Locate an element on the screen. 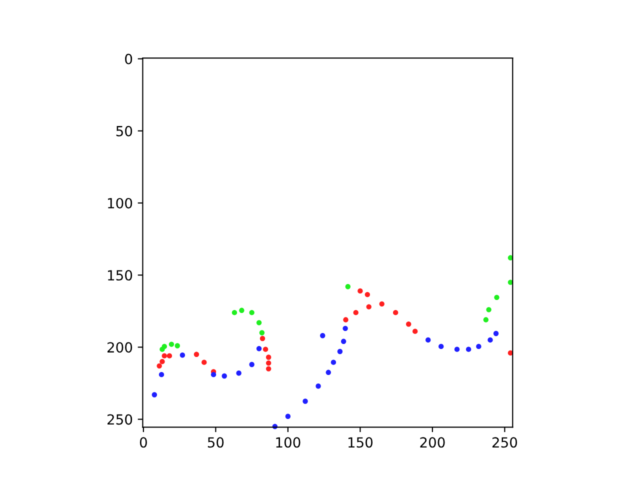  y-tick-label: 200 is located at coordinates (120, 347).